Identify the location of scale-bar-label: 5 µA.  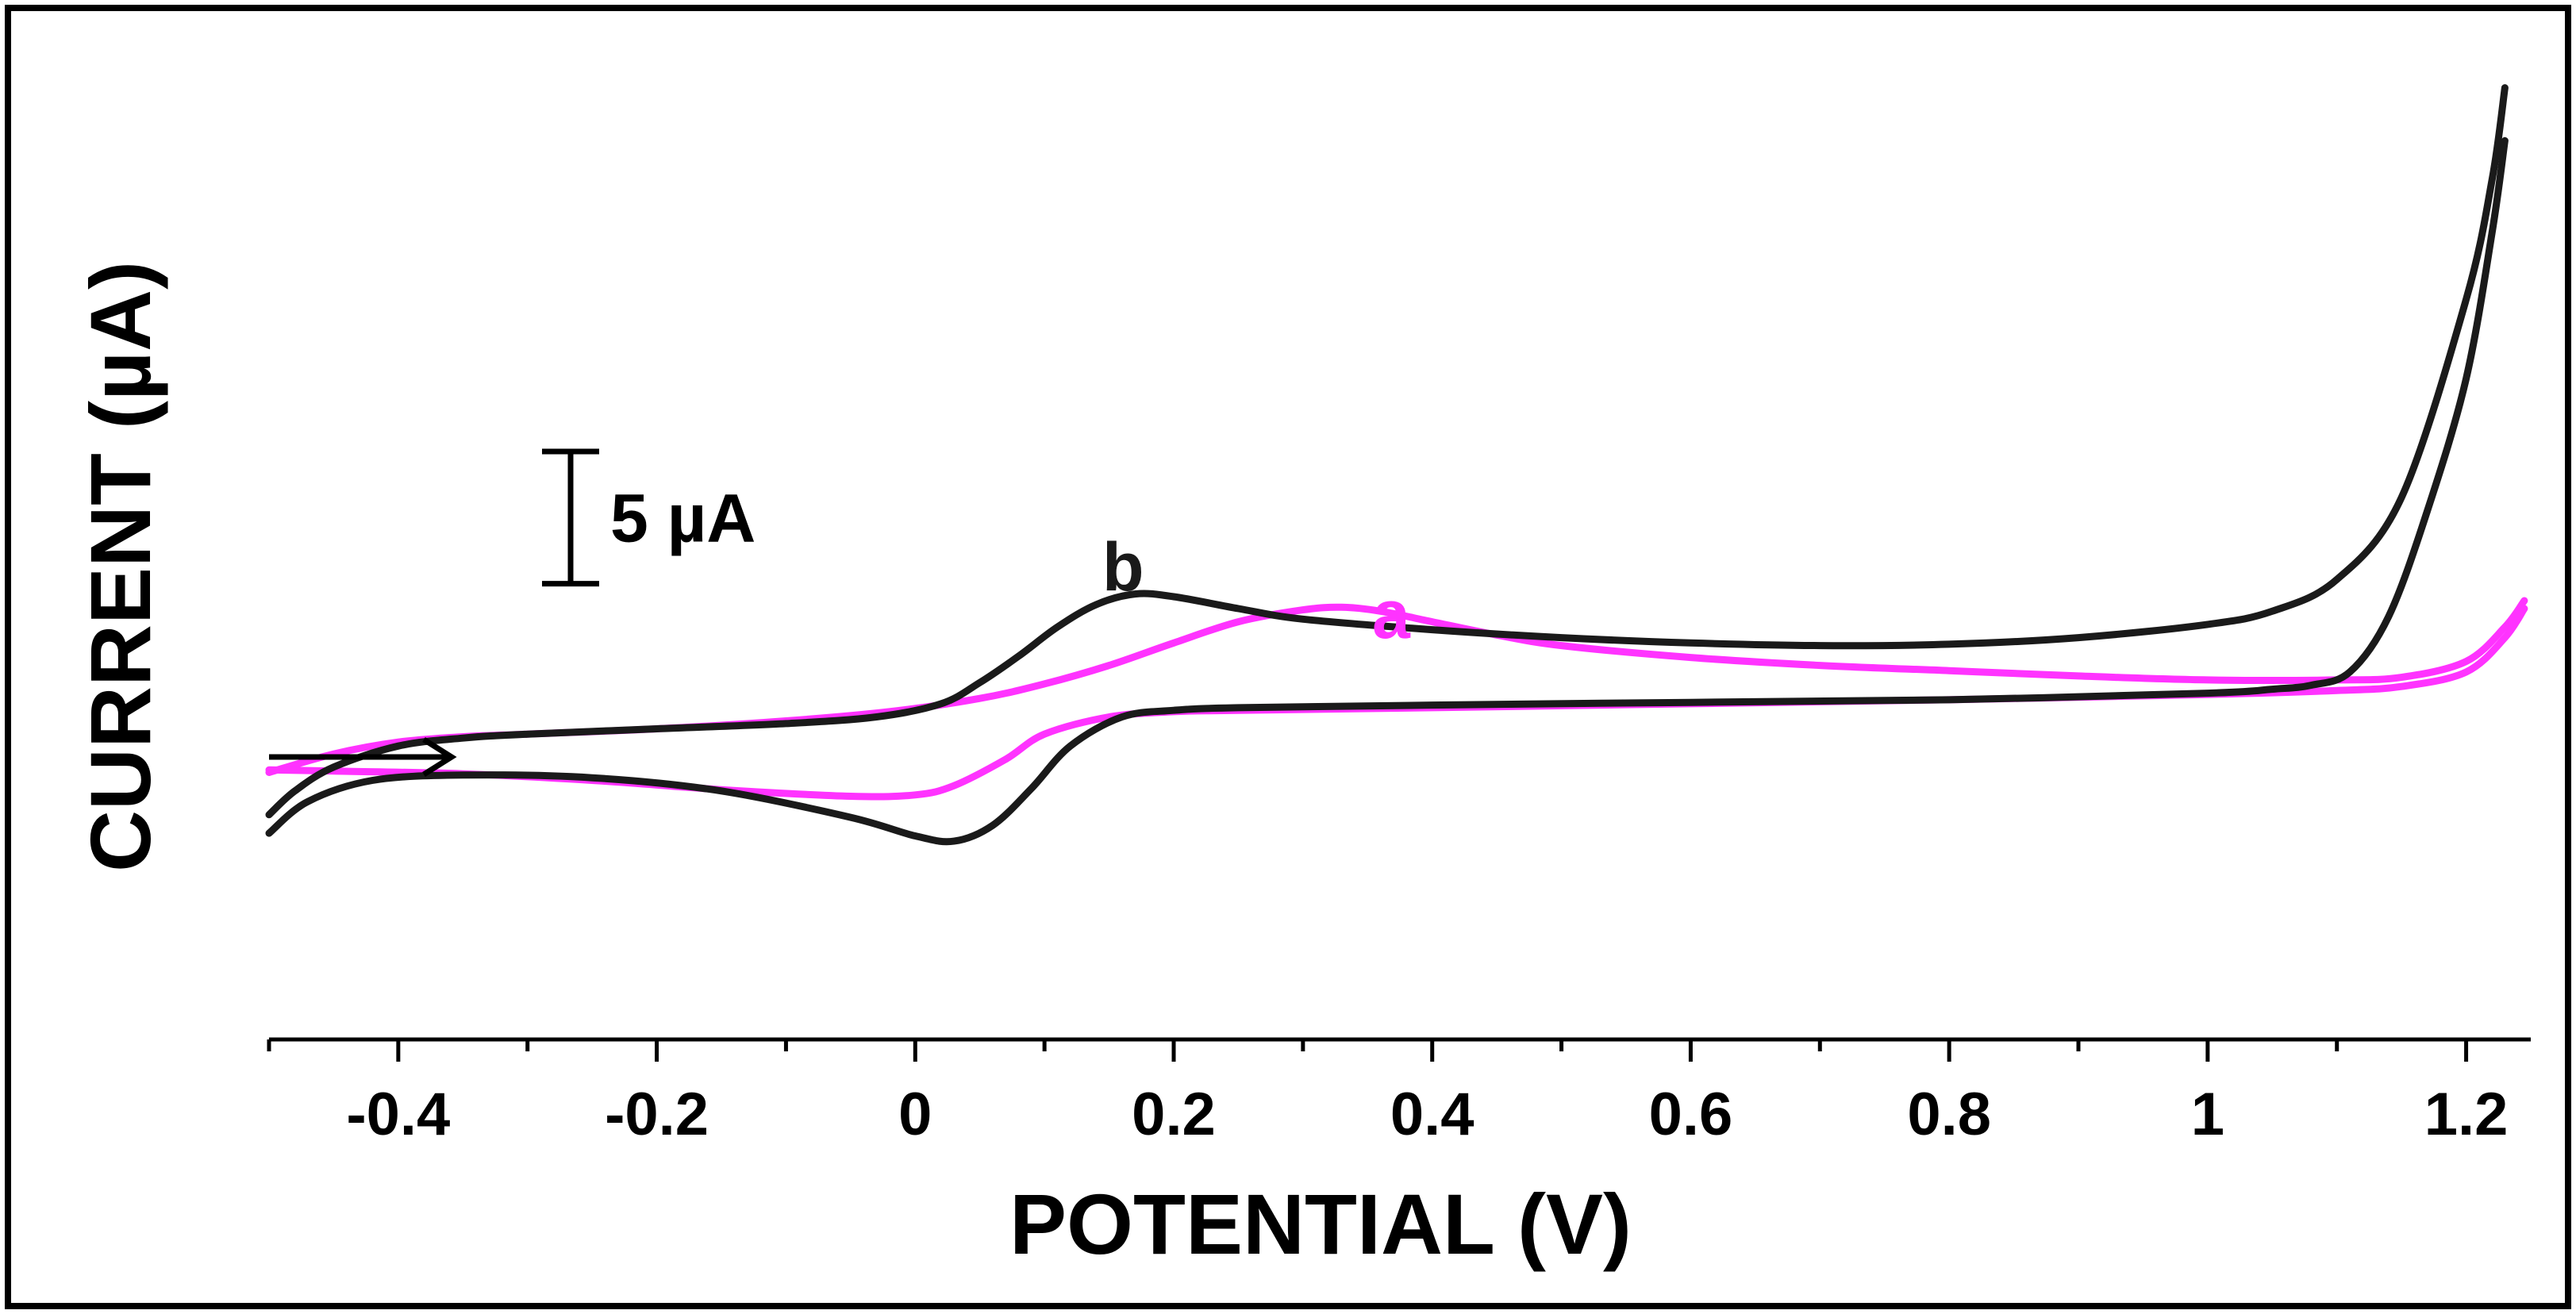
(682, 518).